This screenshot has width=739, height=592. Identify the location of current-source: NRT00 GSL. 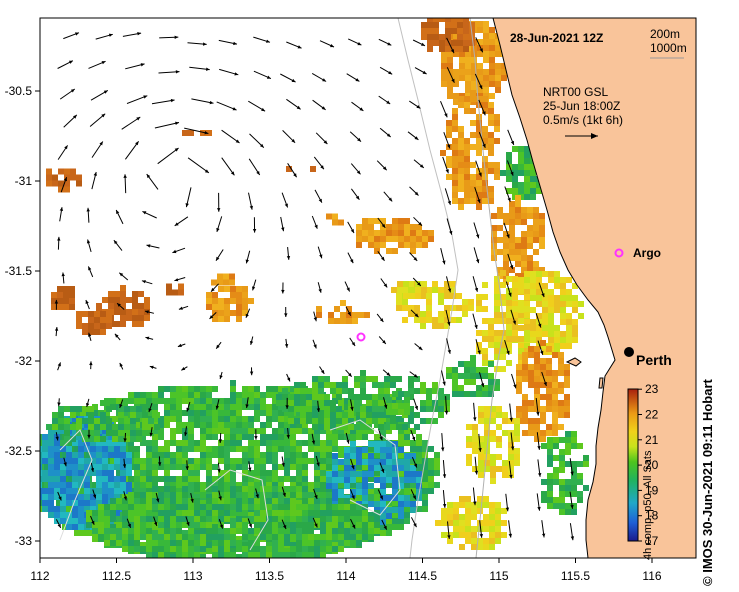
(575, 92).